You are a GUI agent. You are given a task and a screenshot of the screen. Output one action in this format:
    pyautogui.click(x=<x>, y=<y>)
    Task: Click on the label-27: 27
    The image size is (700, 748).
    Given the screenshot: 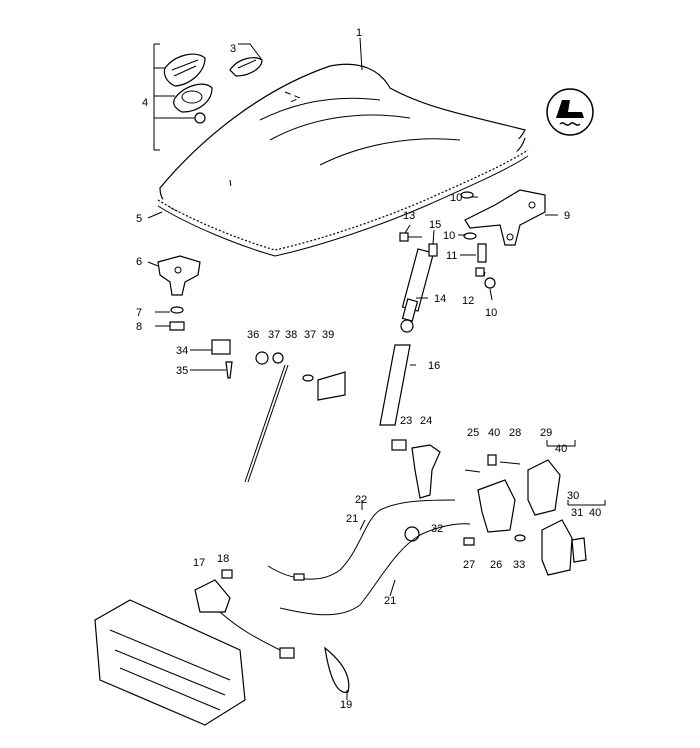 What is the action you would take?
    pyautogui.click(x=469, y=565)
    